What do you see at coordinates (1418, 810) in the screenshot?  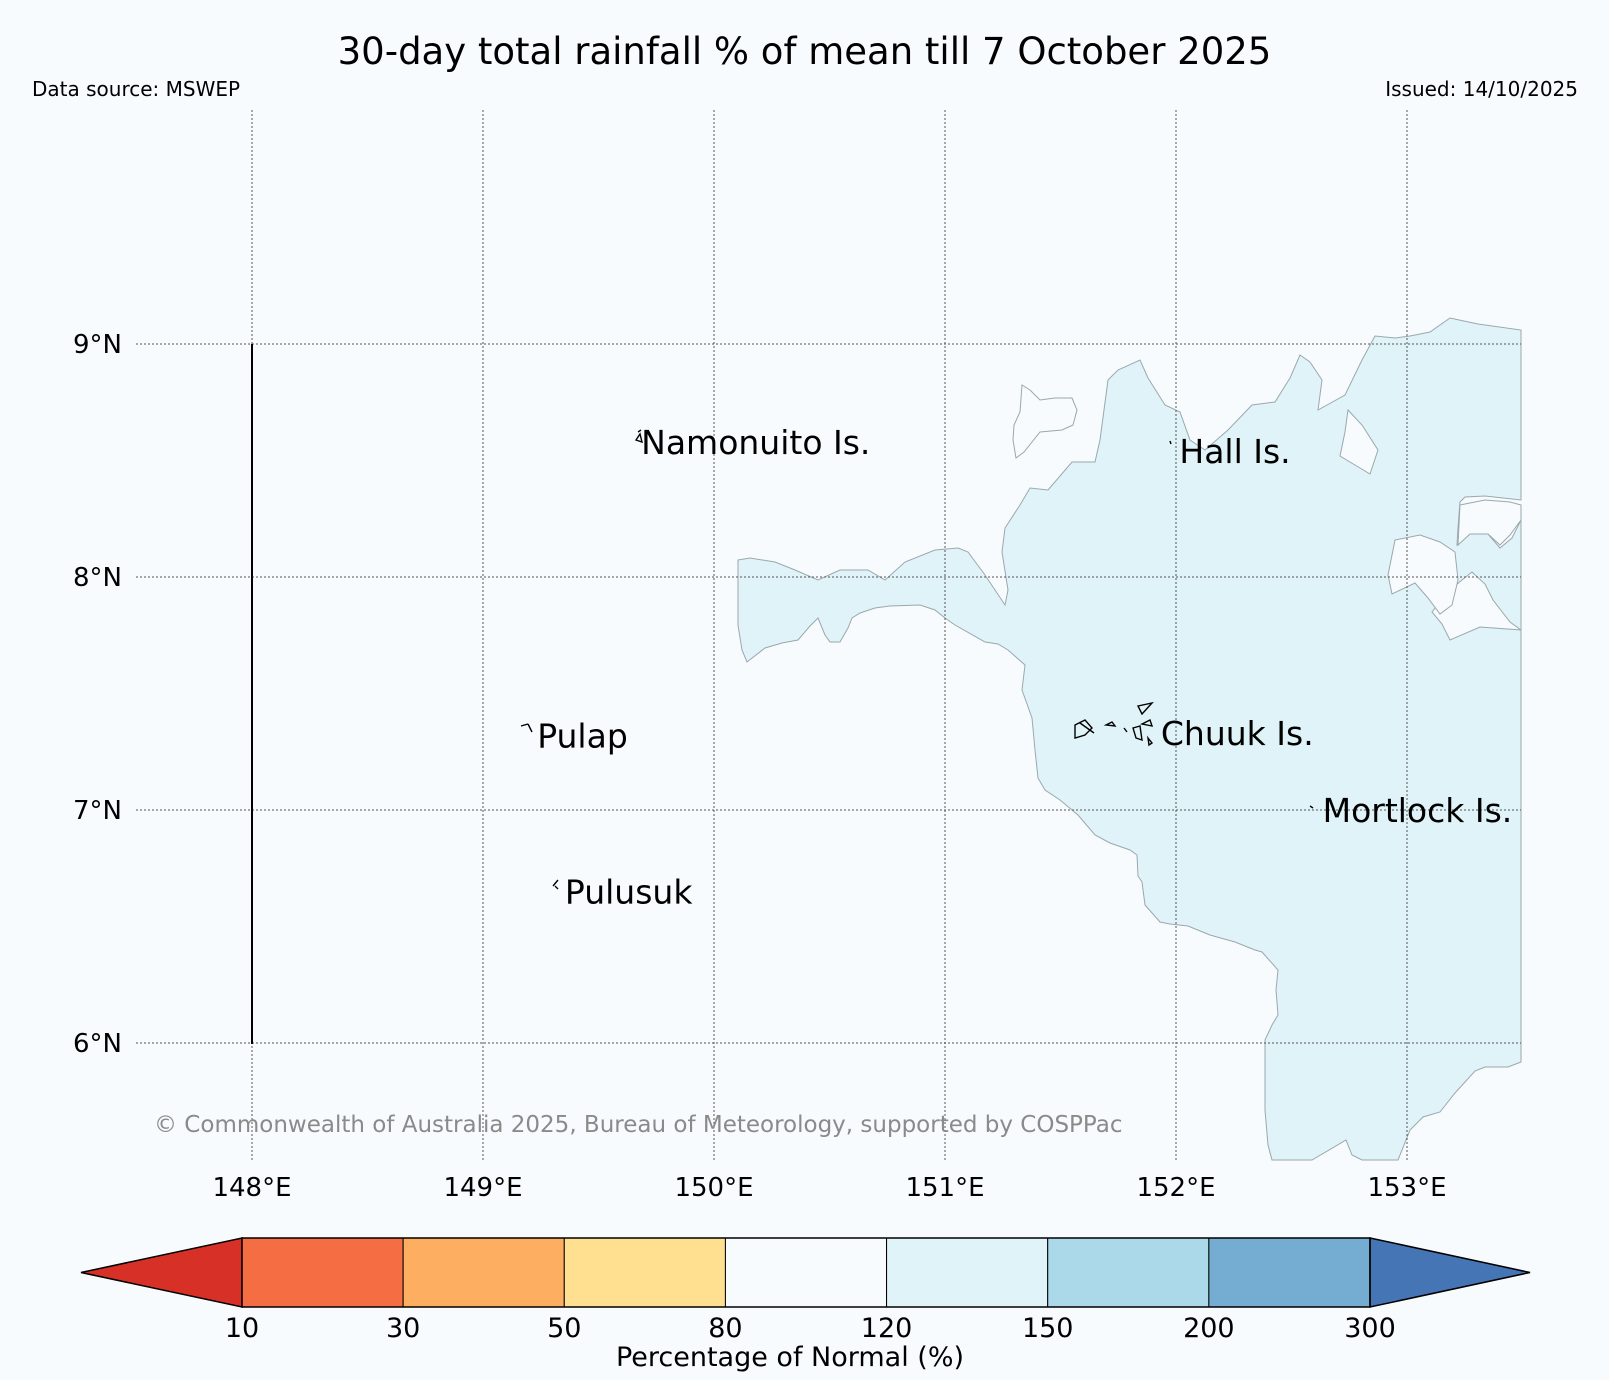 I see `place-label: Mortlock Is.` at bounding box center [1418, 810].